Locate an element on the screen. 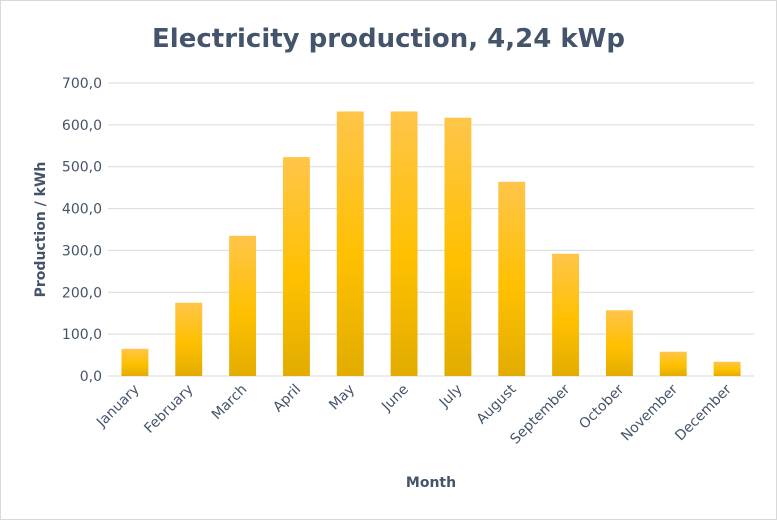  bar-august is located at coordinates (512, 278).